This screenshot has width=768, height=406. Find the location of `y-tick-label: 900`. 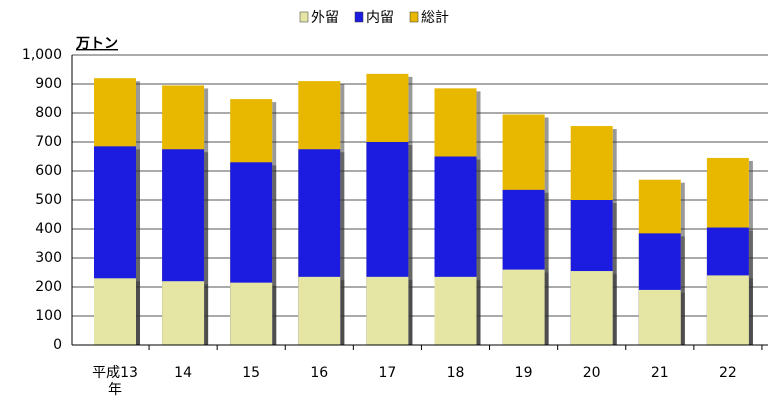

y-tick-label: 900 is located at coordinates (48, 84).